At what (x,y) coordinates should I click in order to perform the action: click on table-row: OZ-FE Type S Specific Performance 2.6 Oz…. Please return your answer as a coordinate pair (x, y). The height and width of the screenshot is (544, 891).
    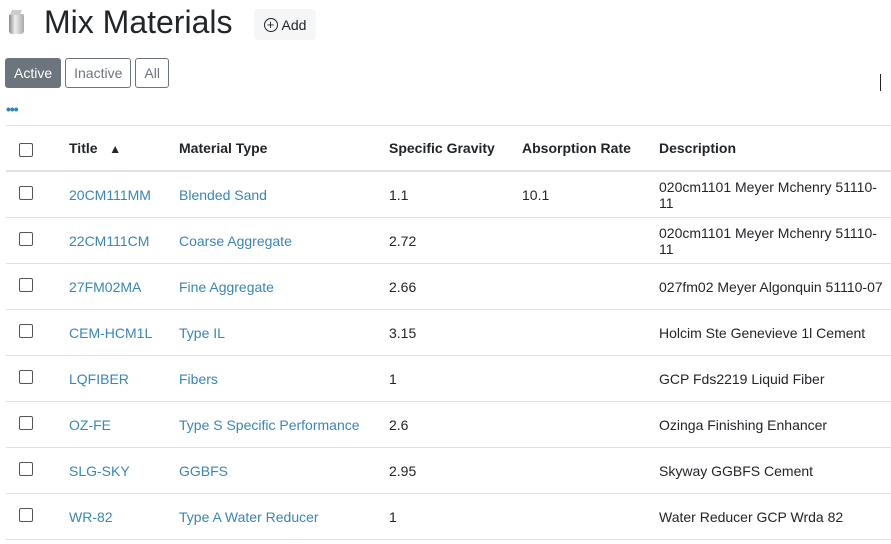
    Looking at the image, I should click on (448, 424).